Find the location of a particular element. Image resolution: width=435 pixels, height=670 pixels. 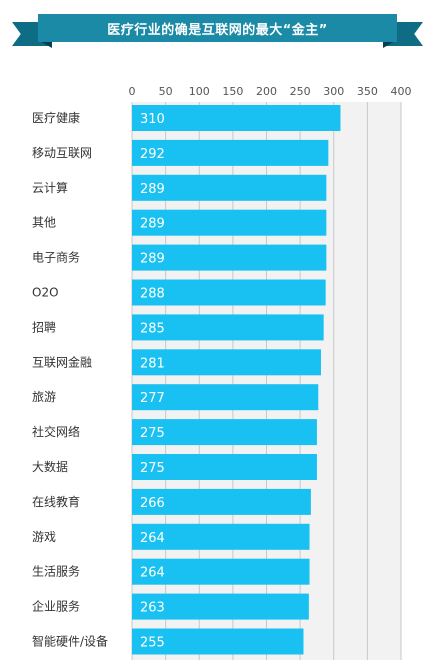

category-label: 云计算 is located at coordinates (50, 187).